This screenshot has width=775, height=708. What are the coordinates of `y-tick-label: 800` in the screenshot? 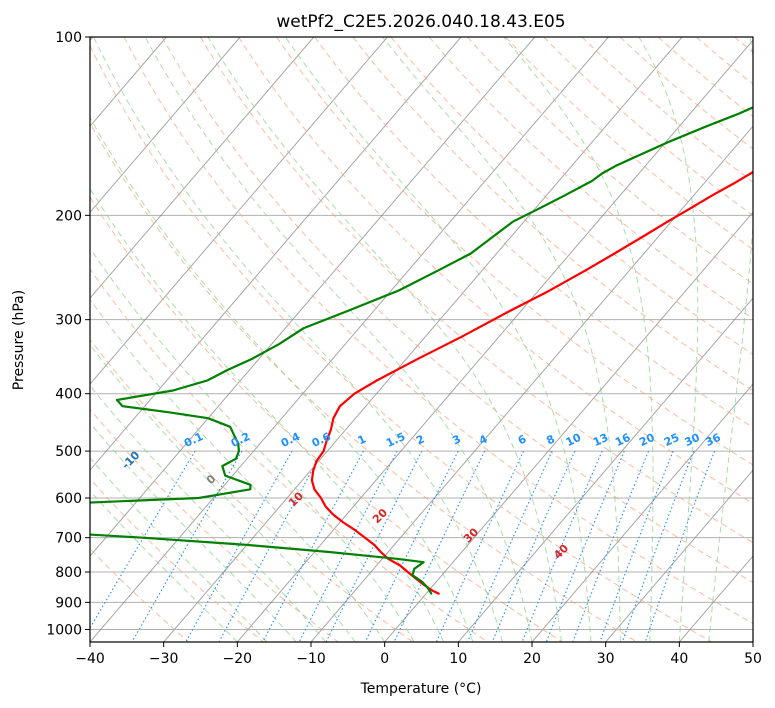 It's located at (68, 573).